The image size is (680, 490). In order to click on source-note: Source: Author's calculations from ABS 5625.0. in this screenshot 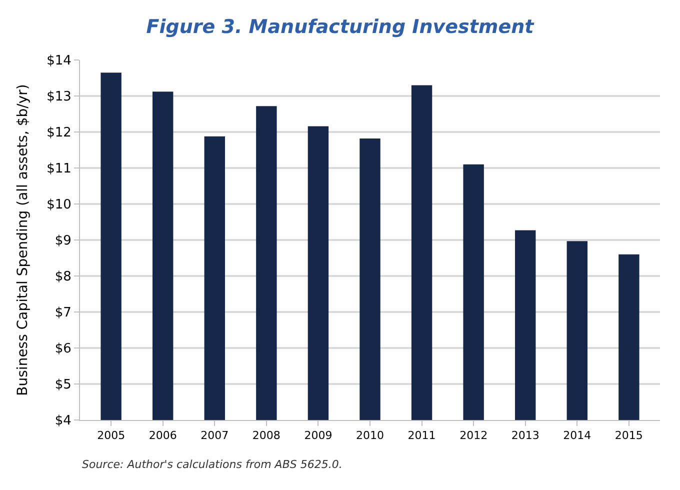, I will do `click(212, 464)`.